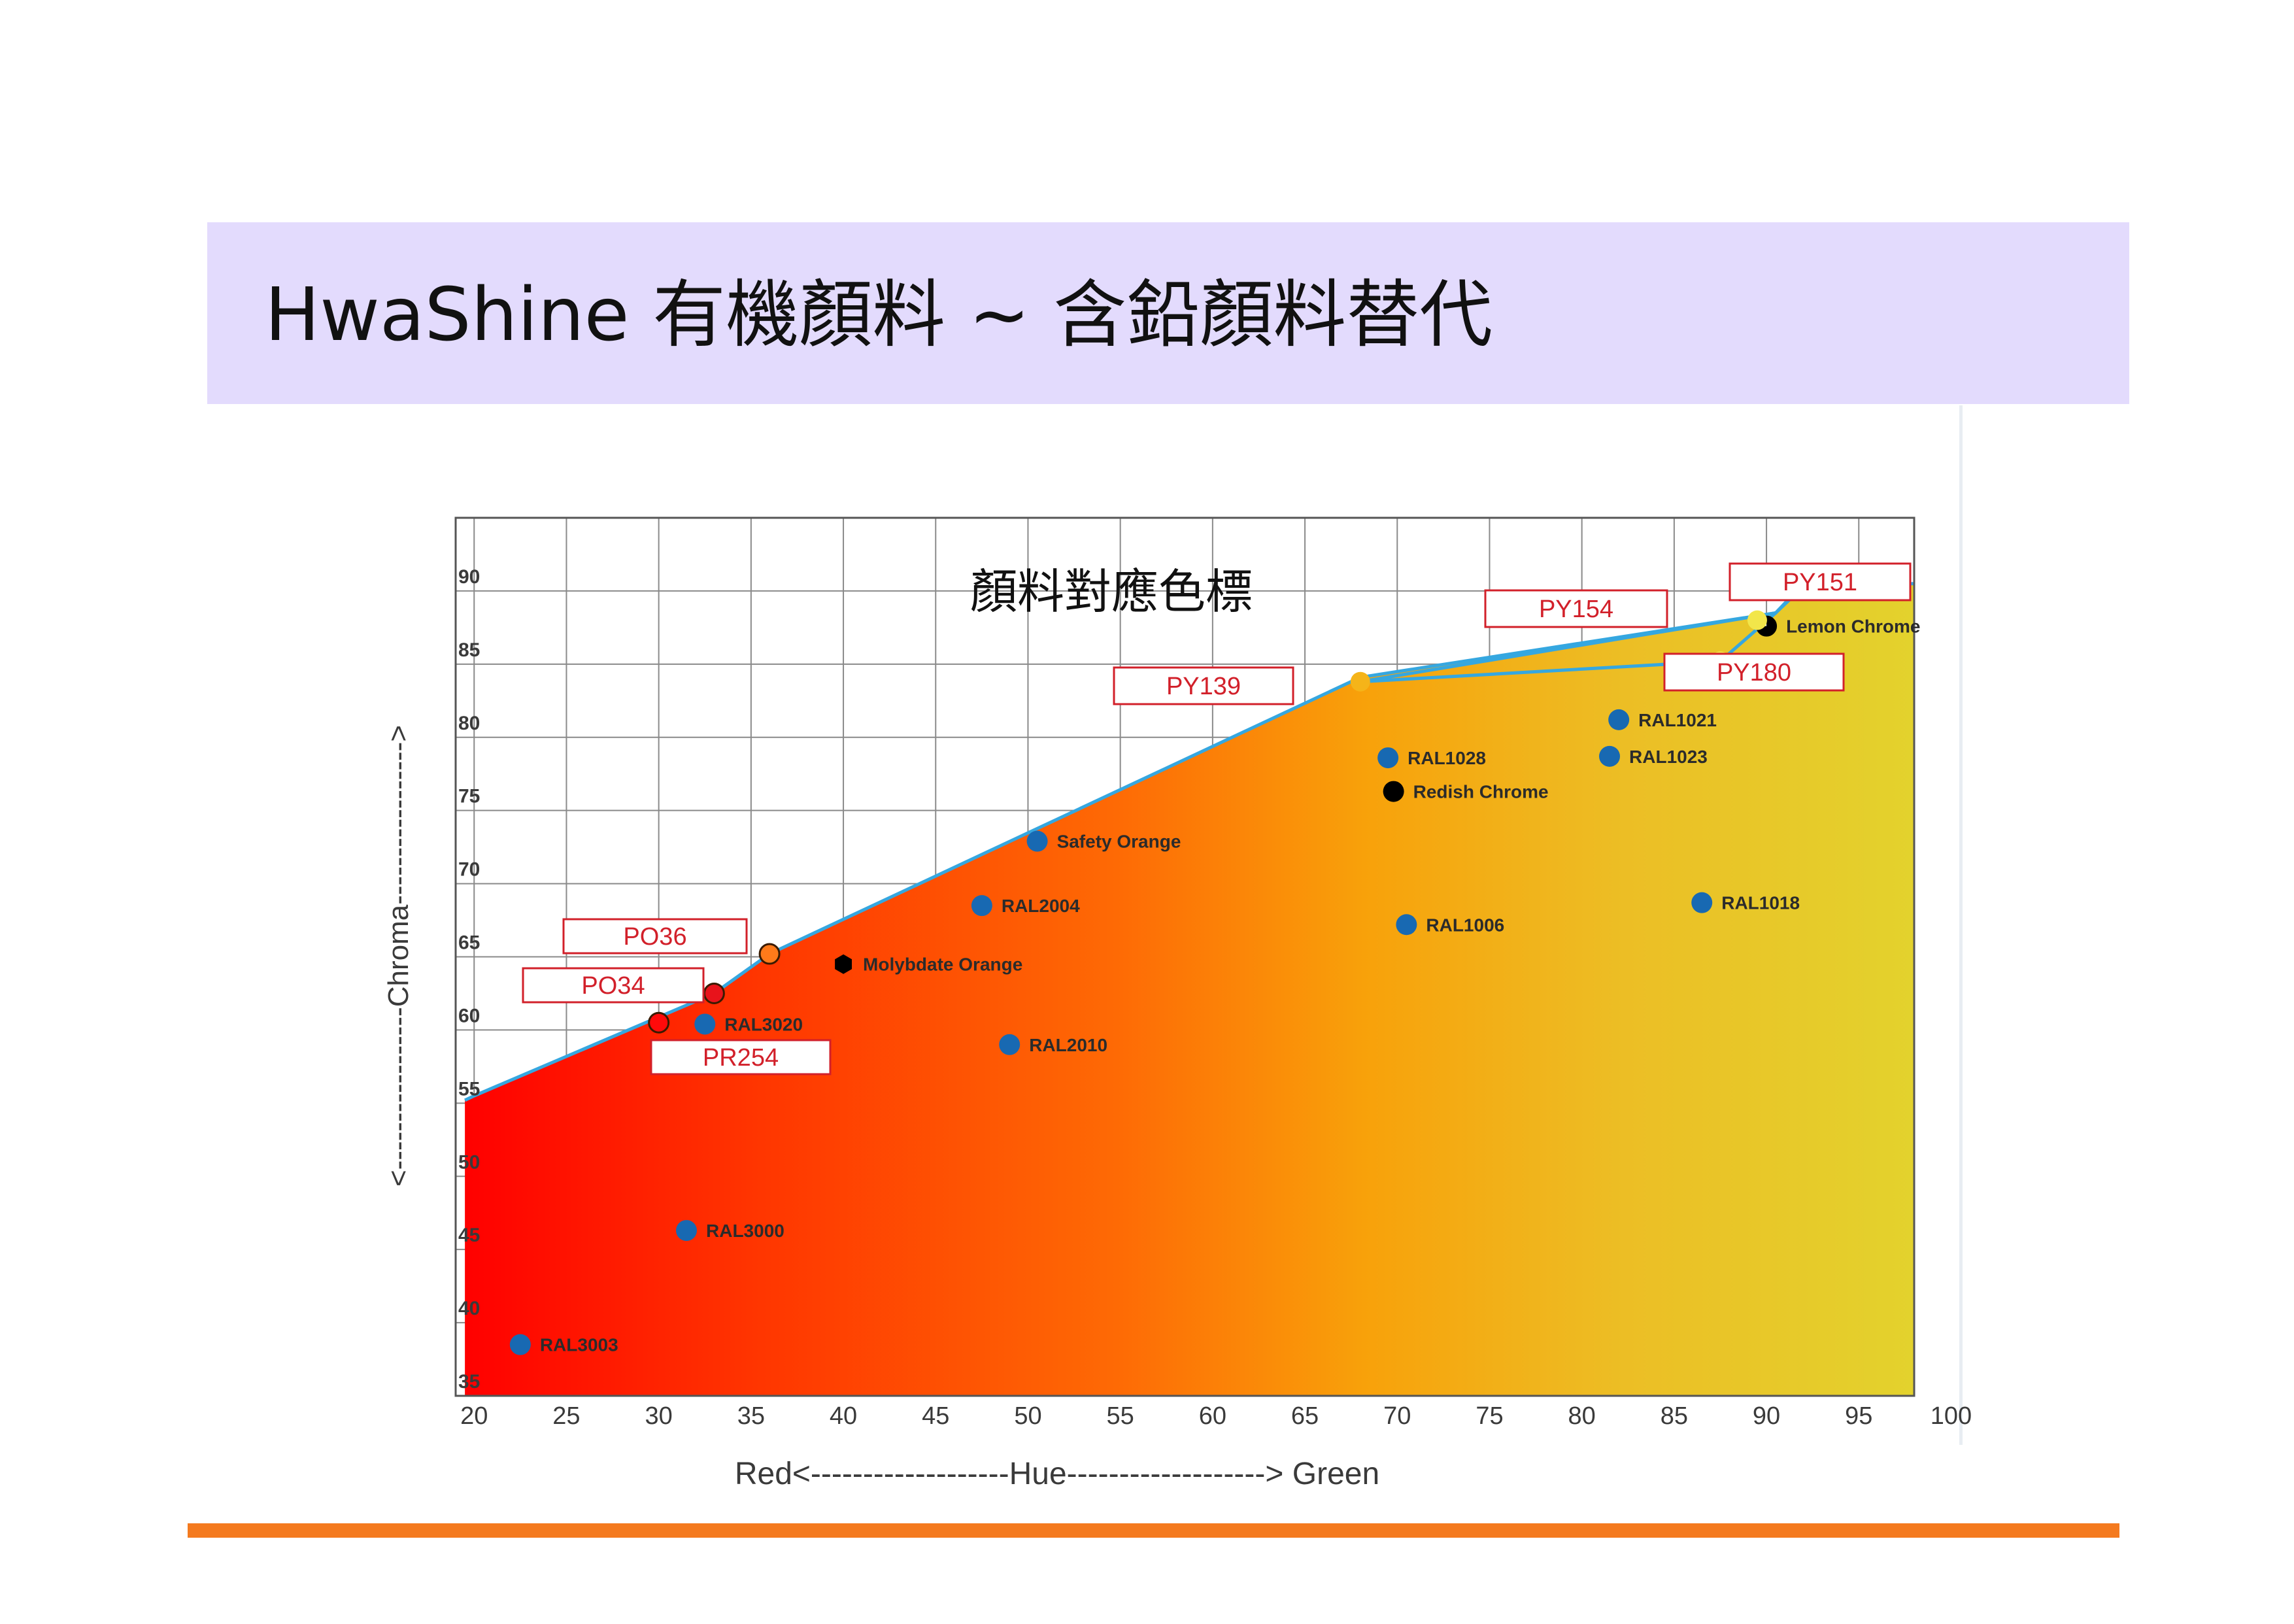  I want to click on x-tick-label: 35, so click(751, 1416).